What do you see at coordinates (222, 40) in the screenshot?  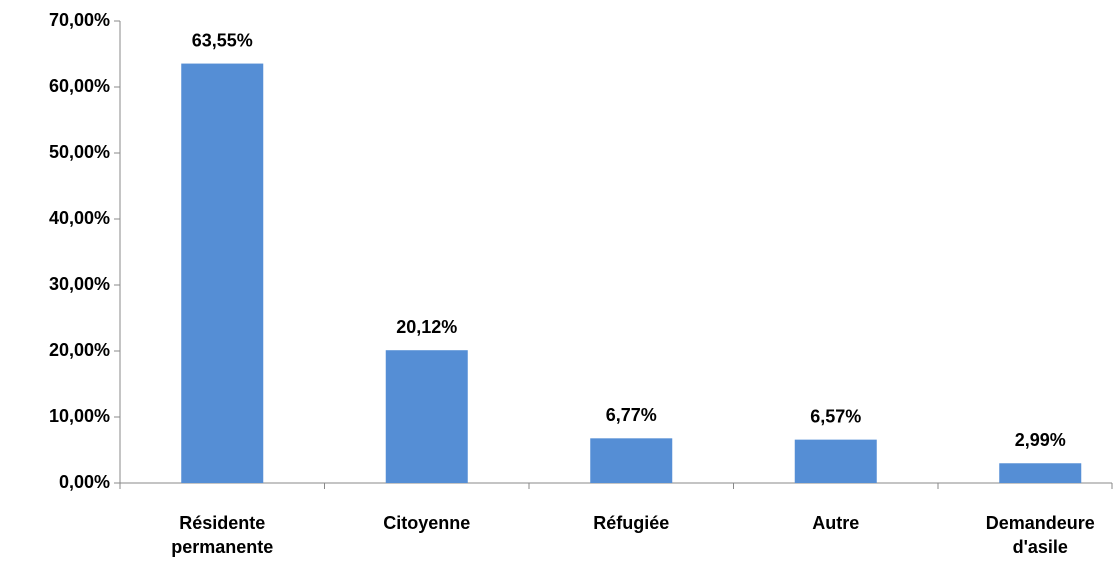 I see `data-label: 63,55%` at bounding box center [222, 40].